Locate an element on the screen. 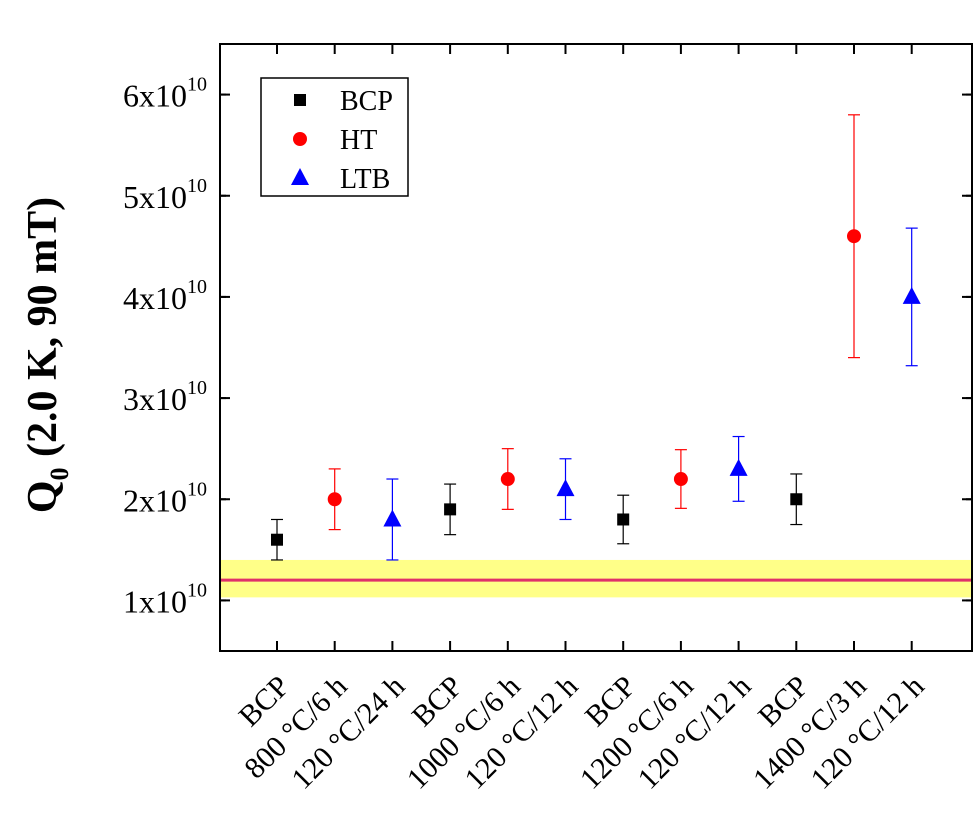 The height and width of the screenshot is (828, 975). y-axis-title-rest: (2.0 K, 90 mT) is located at coordinates (43, 332).